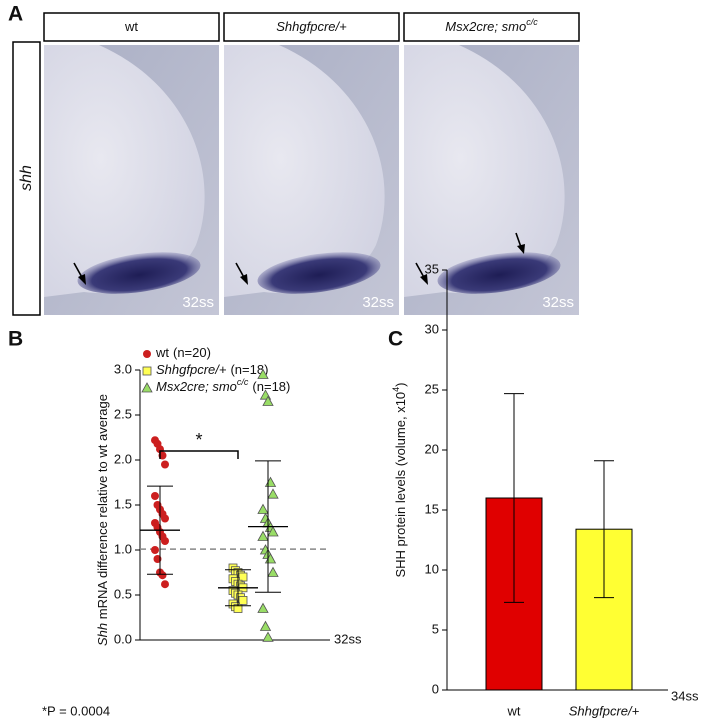 The width and height of the screenshot is (711, 727). Describe the element at coordinates (243, 382) in the screenshot. I see `legend-sup: c/c` at that location.